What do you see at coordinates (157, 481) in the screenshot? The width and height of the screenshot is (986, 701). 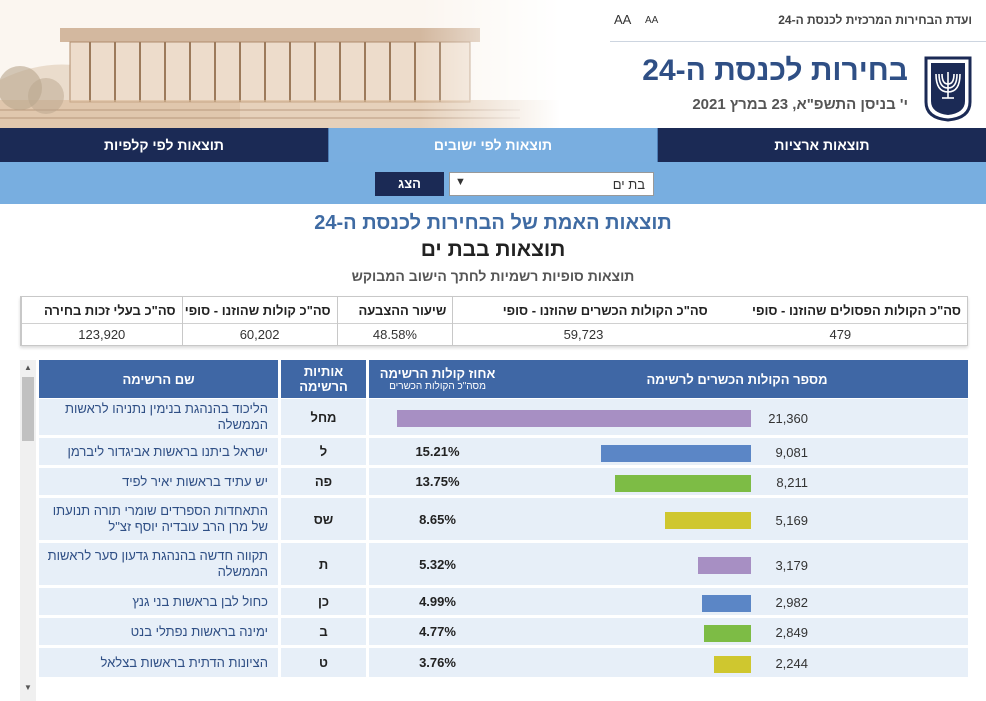 I see `list-name: יש עתיד בראשות יאיר לפיד` at bounding box center [157, 481].